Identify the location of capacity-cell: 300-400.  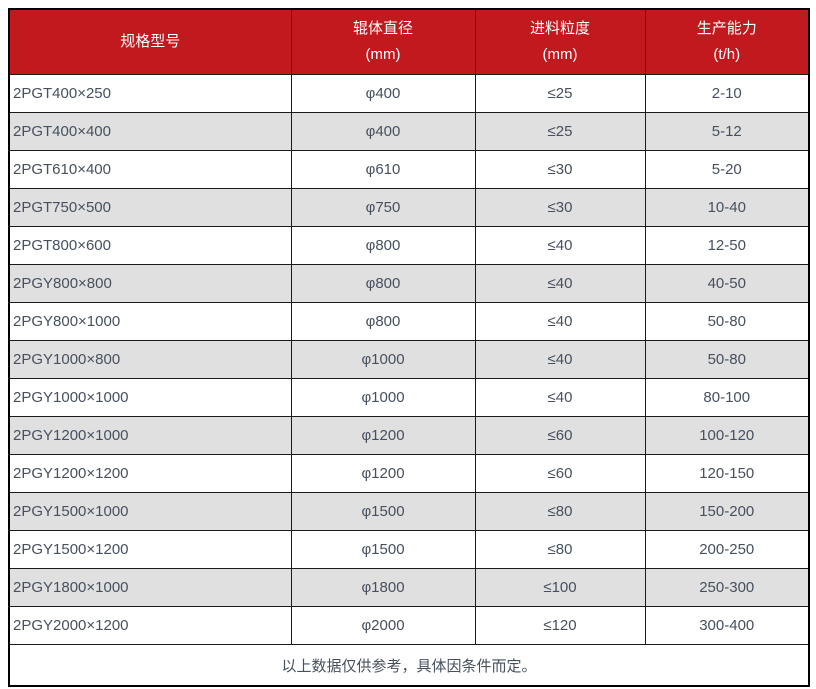
(727, 625).